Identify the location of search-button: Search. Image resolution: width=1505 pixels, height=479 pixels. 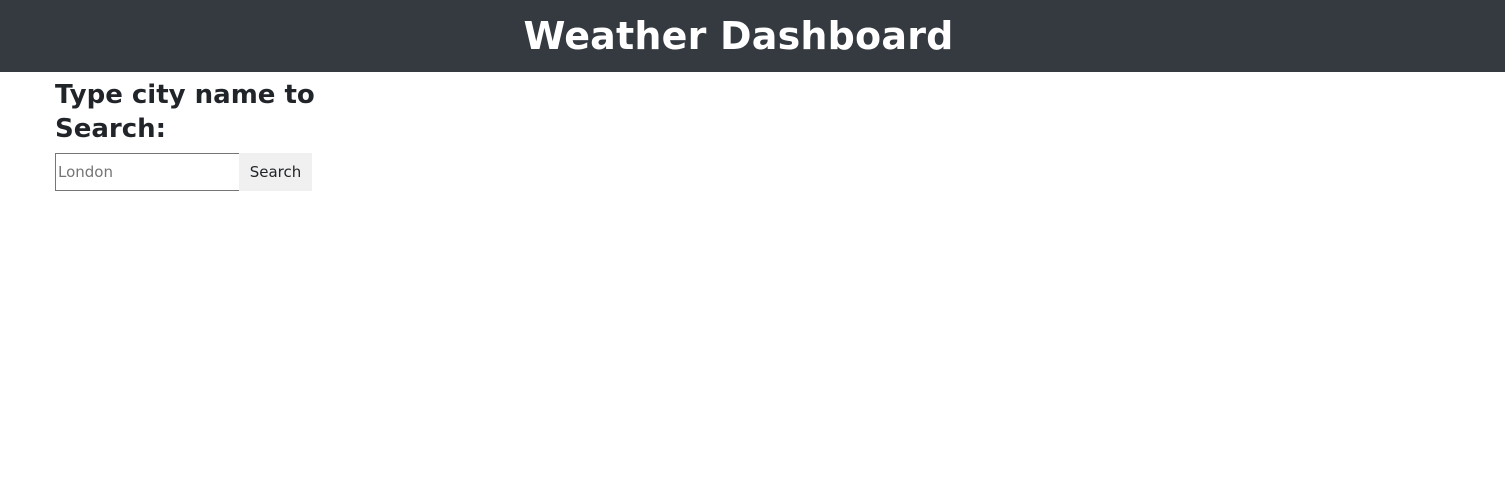
(275, 172).